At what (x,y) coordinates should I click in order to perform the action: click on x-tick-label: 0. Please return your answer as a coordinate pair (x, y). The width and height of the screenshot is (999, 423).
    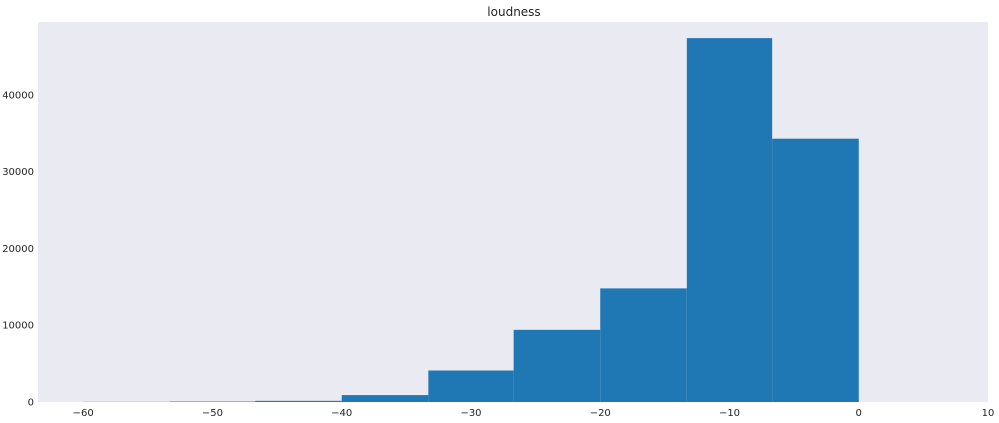
    Looking at the image, I should click on (859, 413).